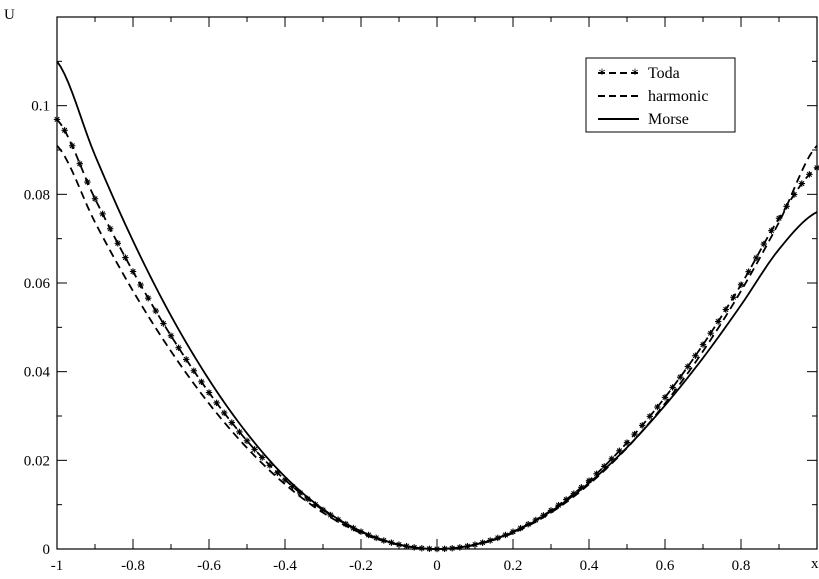 This screenshot has width=819, height=579. I want to click on legend-label-morse: Morse, so click(668, 119).